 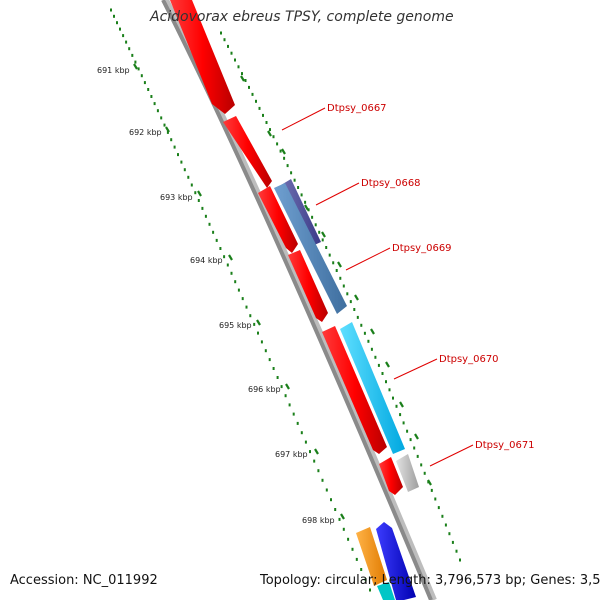 What do you see at coordinates (422, 248) in the screenshot?
I see `gene-label: Dtpsy_0669` at bounding box center [422, 248].